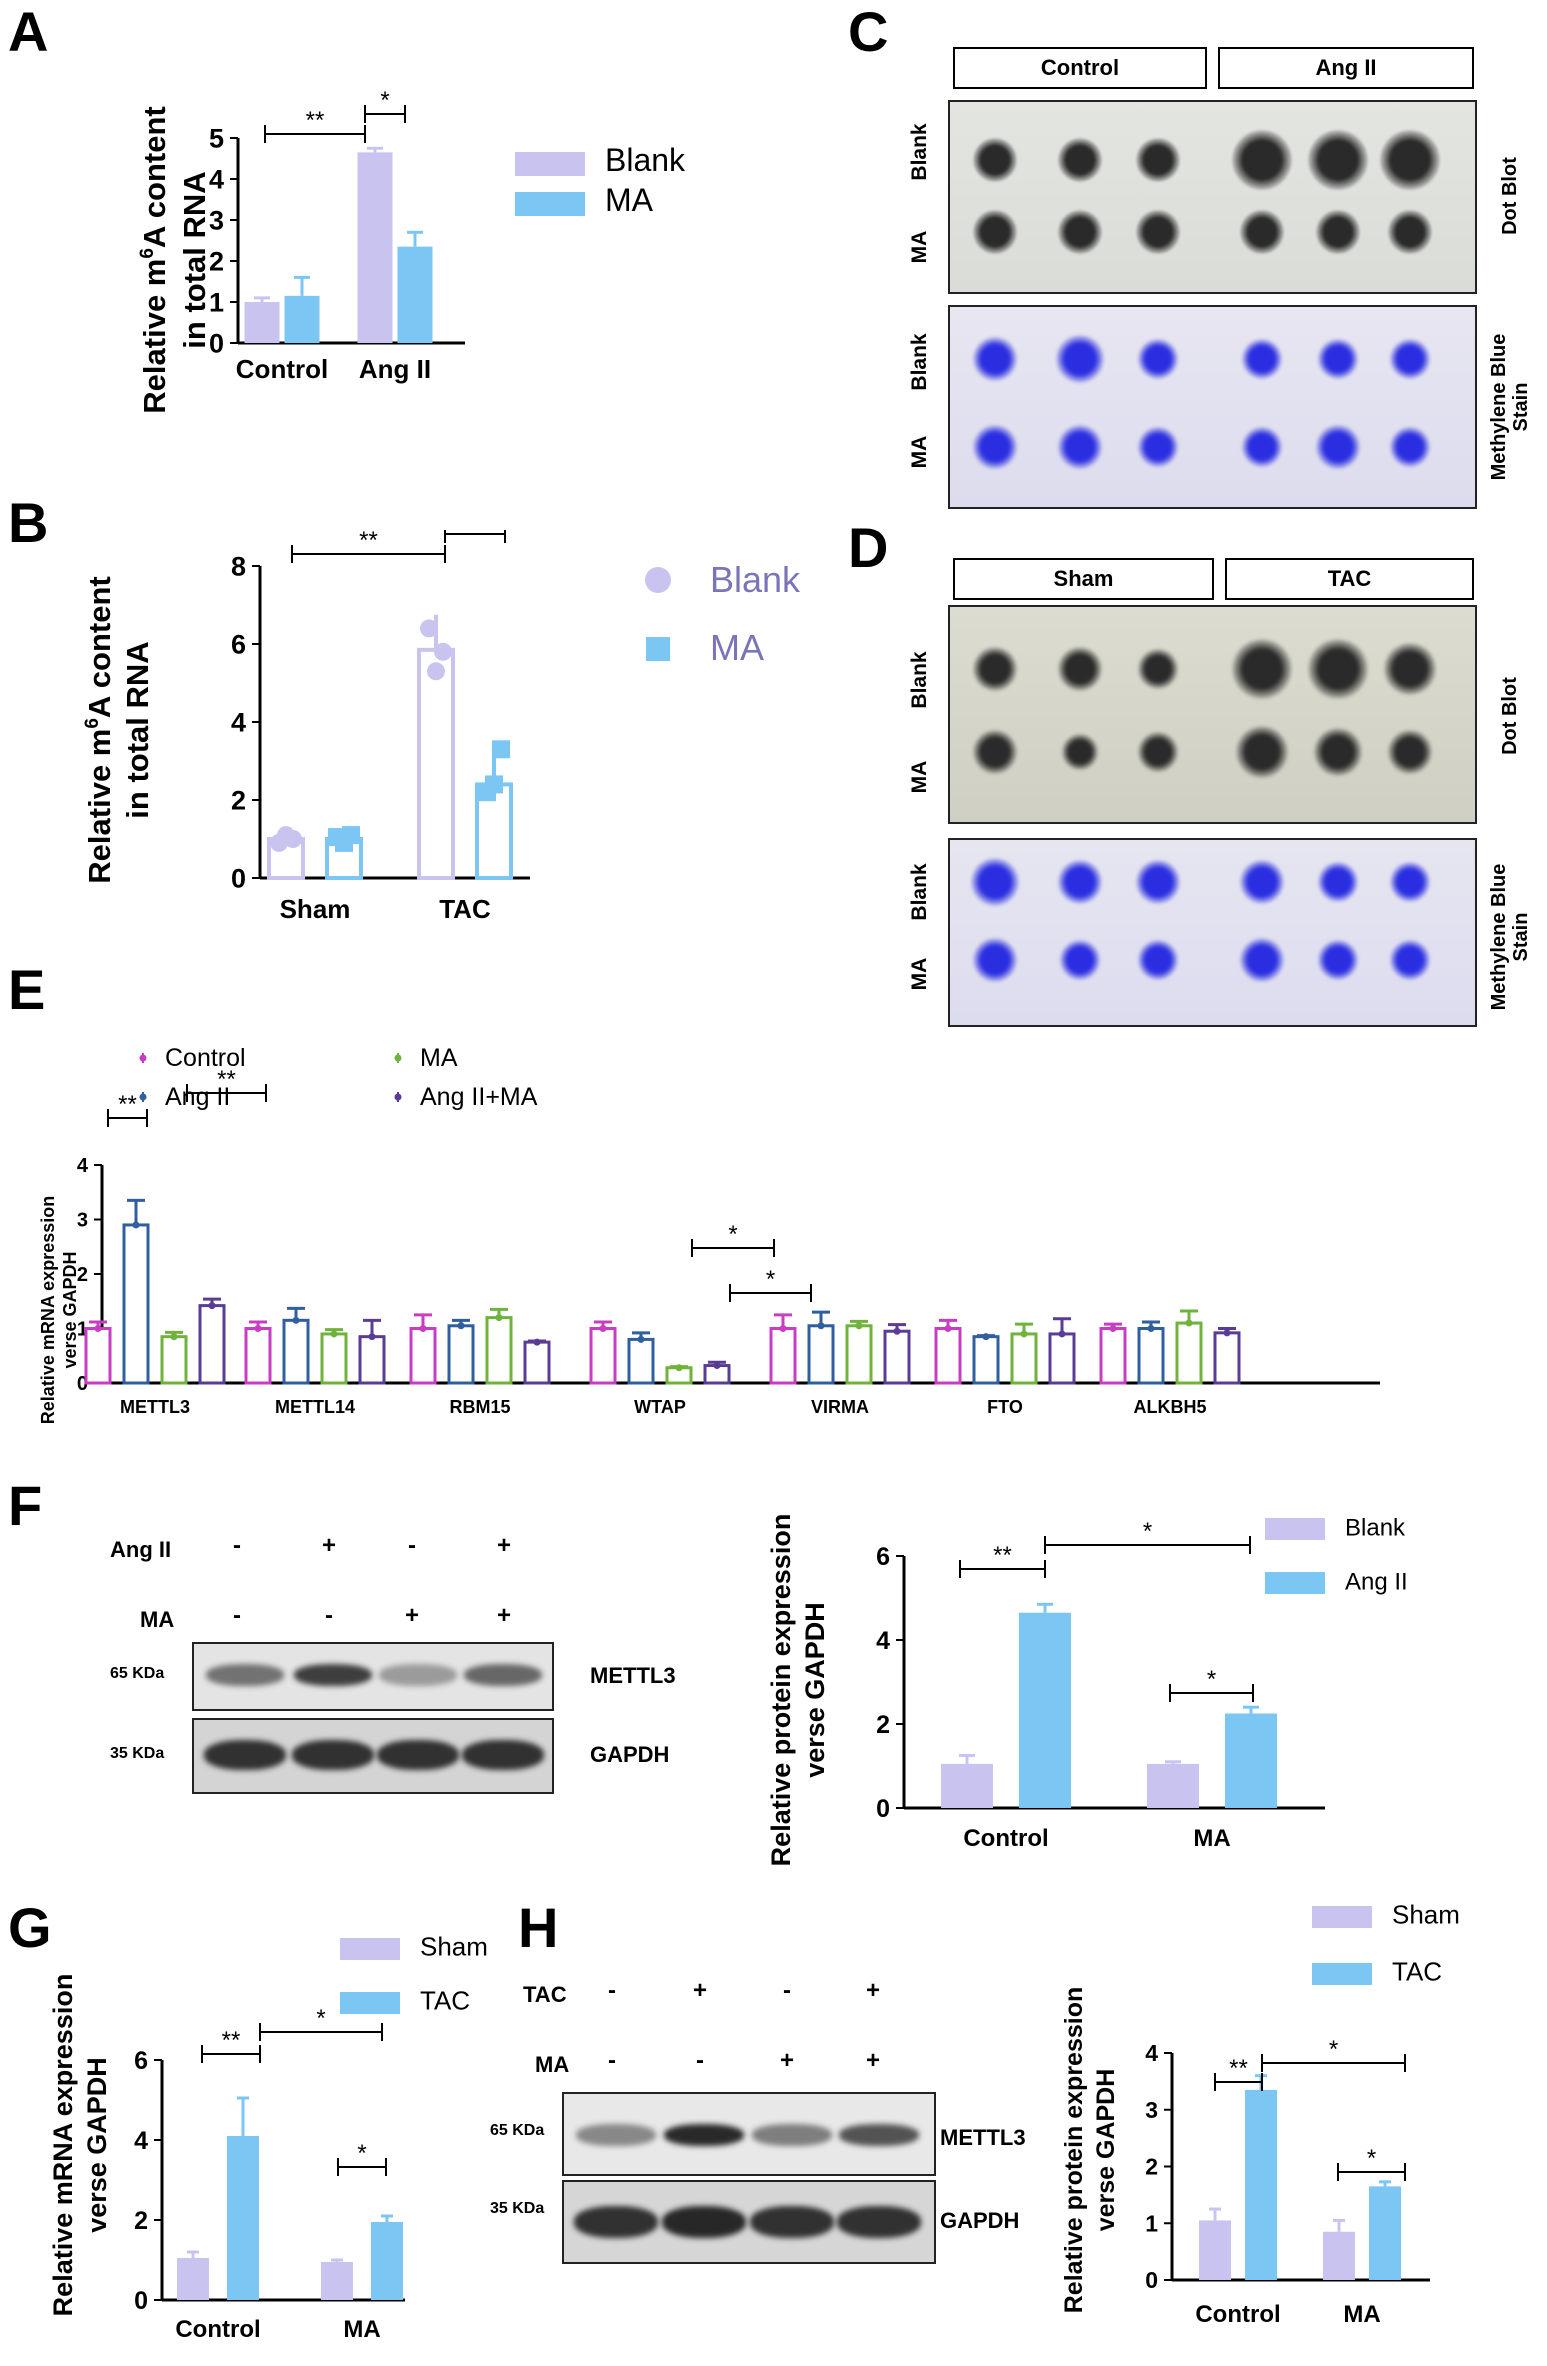  What do you see at coordinates (238, 800) in the screenshot?
I see `y-tick-label: 2` at bounding box center [238, 800].